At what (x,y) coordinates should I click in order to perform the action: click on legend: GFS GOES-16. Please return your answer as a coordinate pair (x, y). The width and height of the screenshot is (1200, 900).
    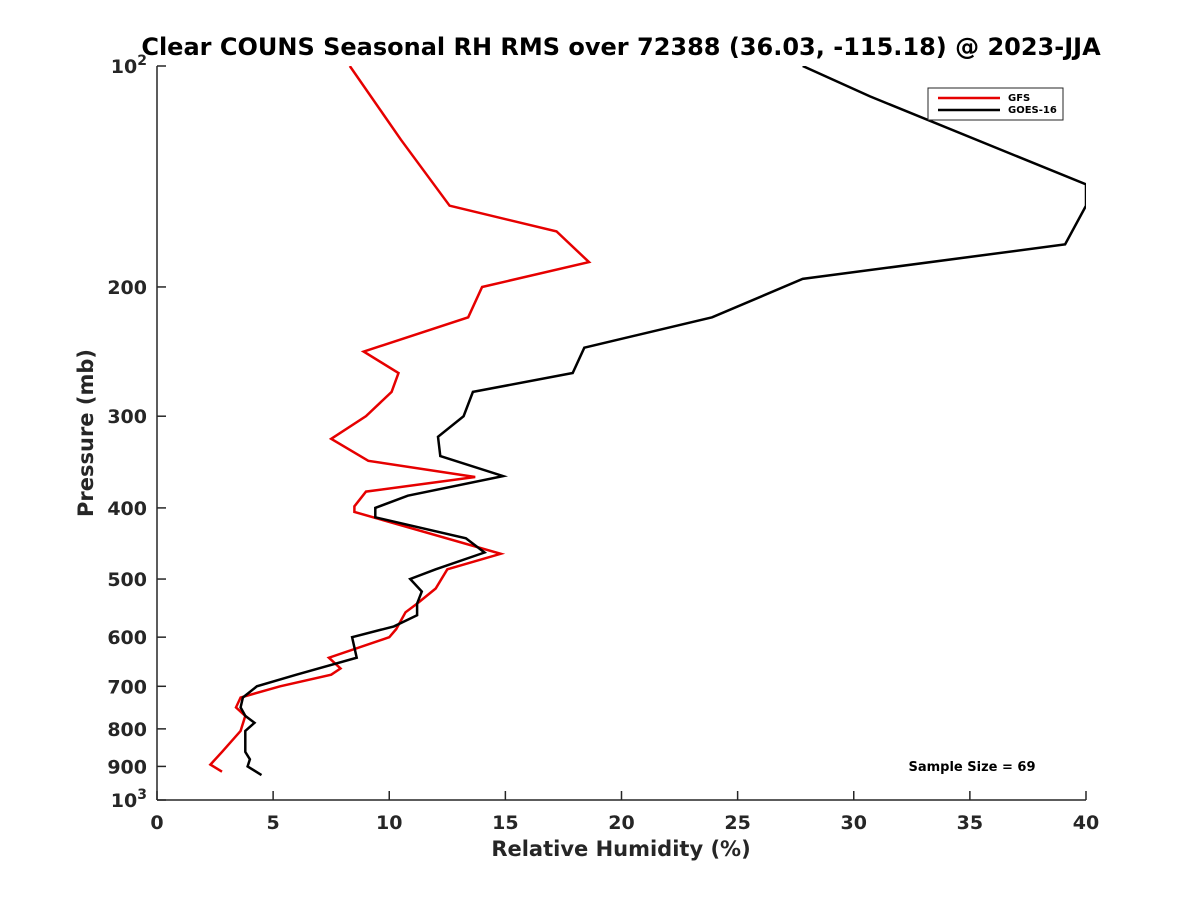
    Looking at the image, I should click on (995, 104).